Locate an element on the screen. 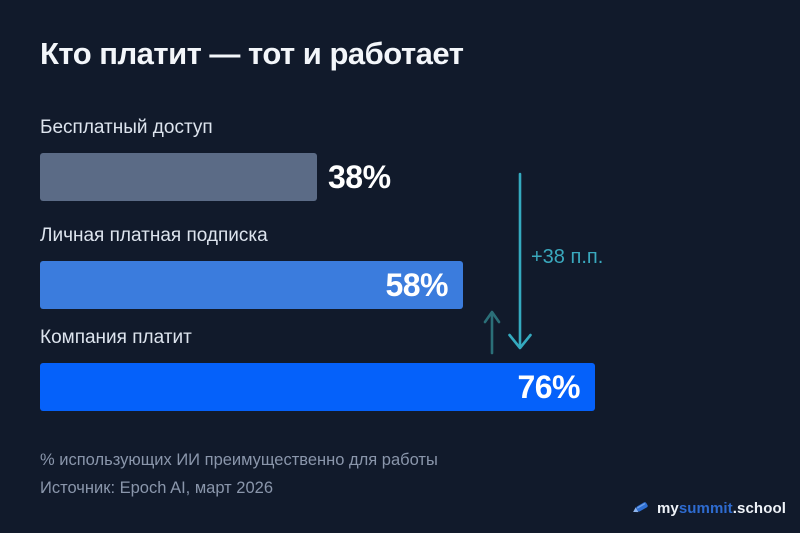  logo-highlight: summit is located at coordinates (705, 508).